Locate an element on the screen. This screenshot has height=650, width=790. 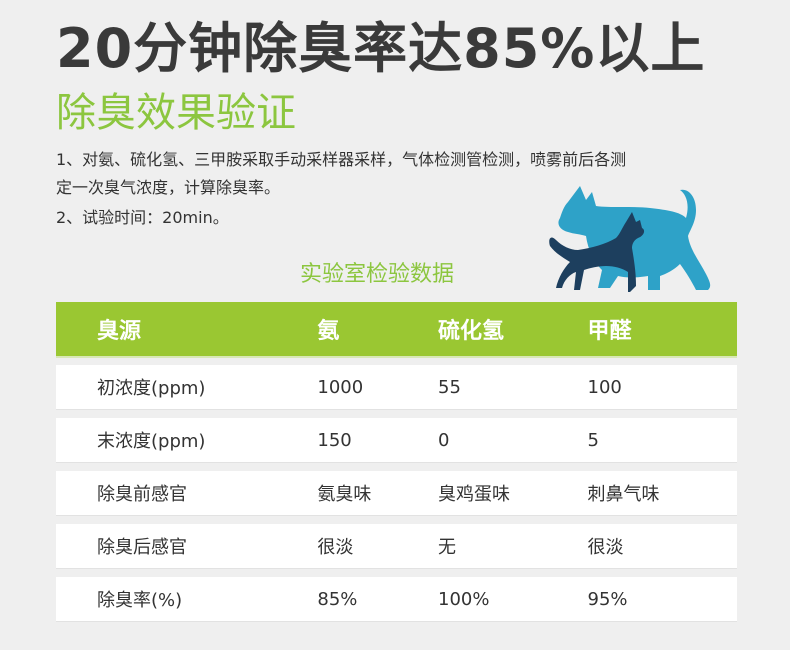
table-cell: 臭鸡蛋味 is located at coordinates (474, 494).